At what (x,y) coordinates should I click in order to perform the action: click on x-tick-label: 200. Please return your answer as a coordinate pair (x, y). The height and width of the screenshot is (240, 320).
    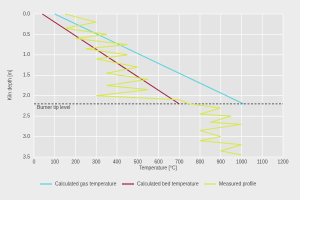
    Looking at the image, I should click on (75, 162).